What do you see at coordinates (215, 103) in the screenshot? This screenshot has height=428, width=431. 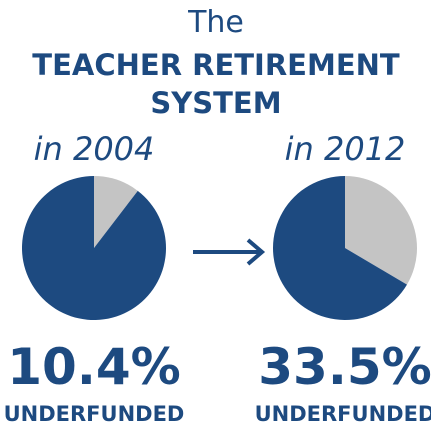 I see `title-line: SYSTEM` at bounding box center [215, 103].